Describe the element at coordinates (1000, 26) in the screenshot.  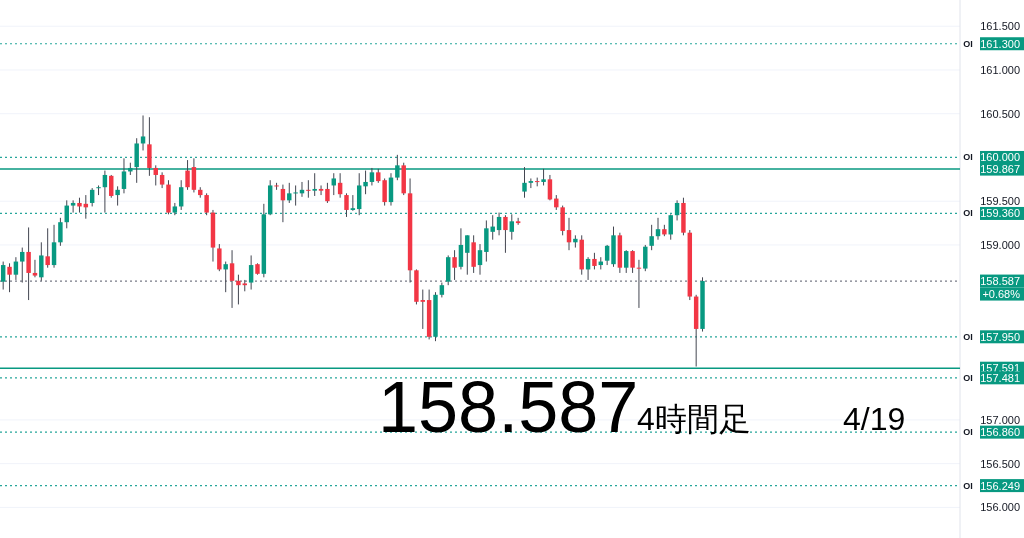
I see `y-tick-label: 161.500` at that location.